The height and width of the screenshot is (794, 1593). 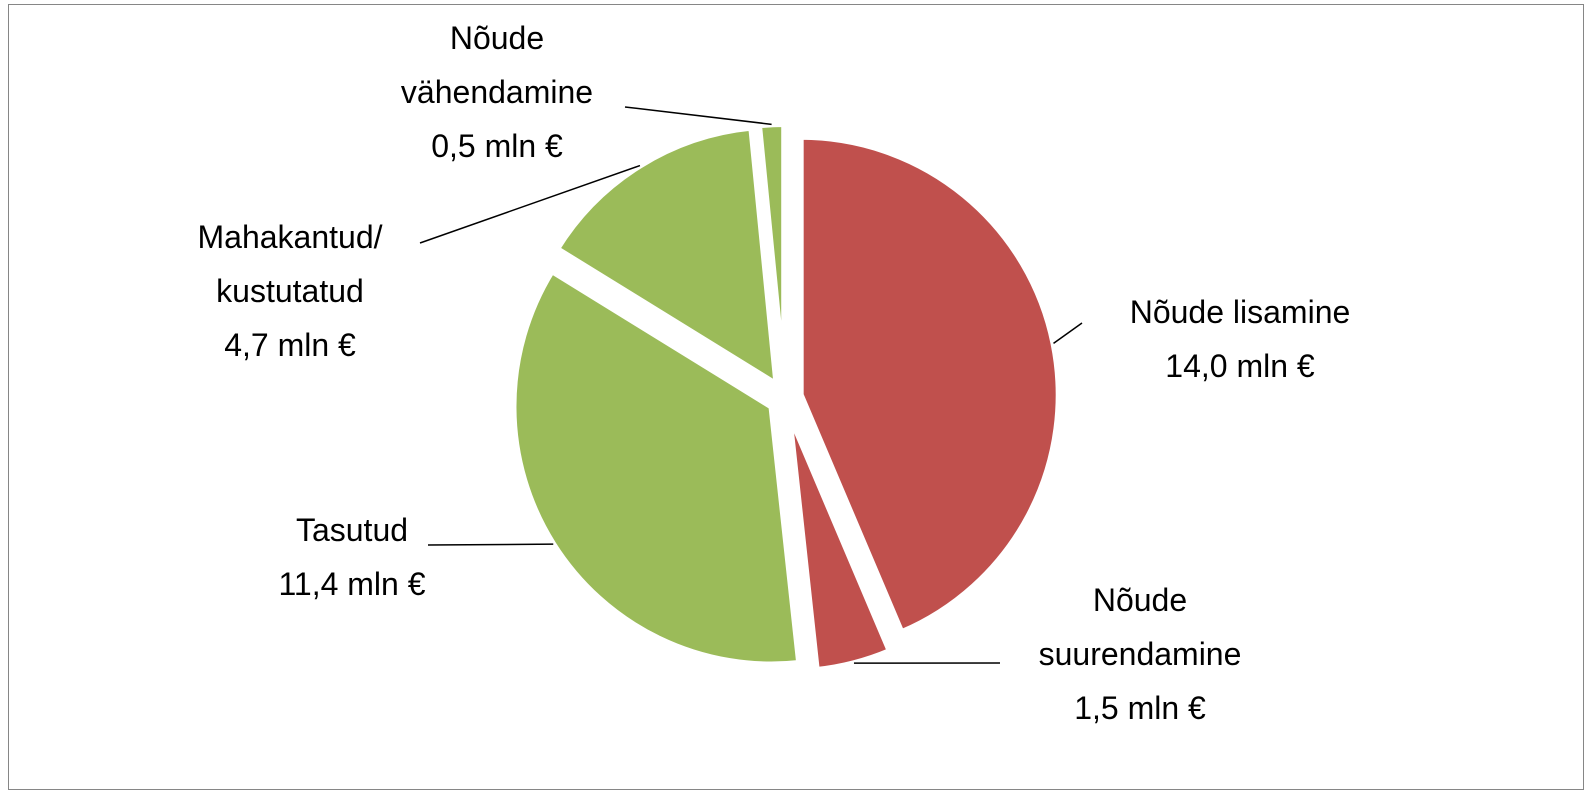 What do you see at coordinates (1140, 708) in the screenshot?
I see `value-label: 1,5 mln €` at bounding box center [1140, 708].